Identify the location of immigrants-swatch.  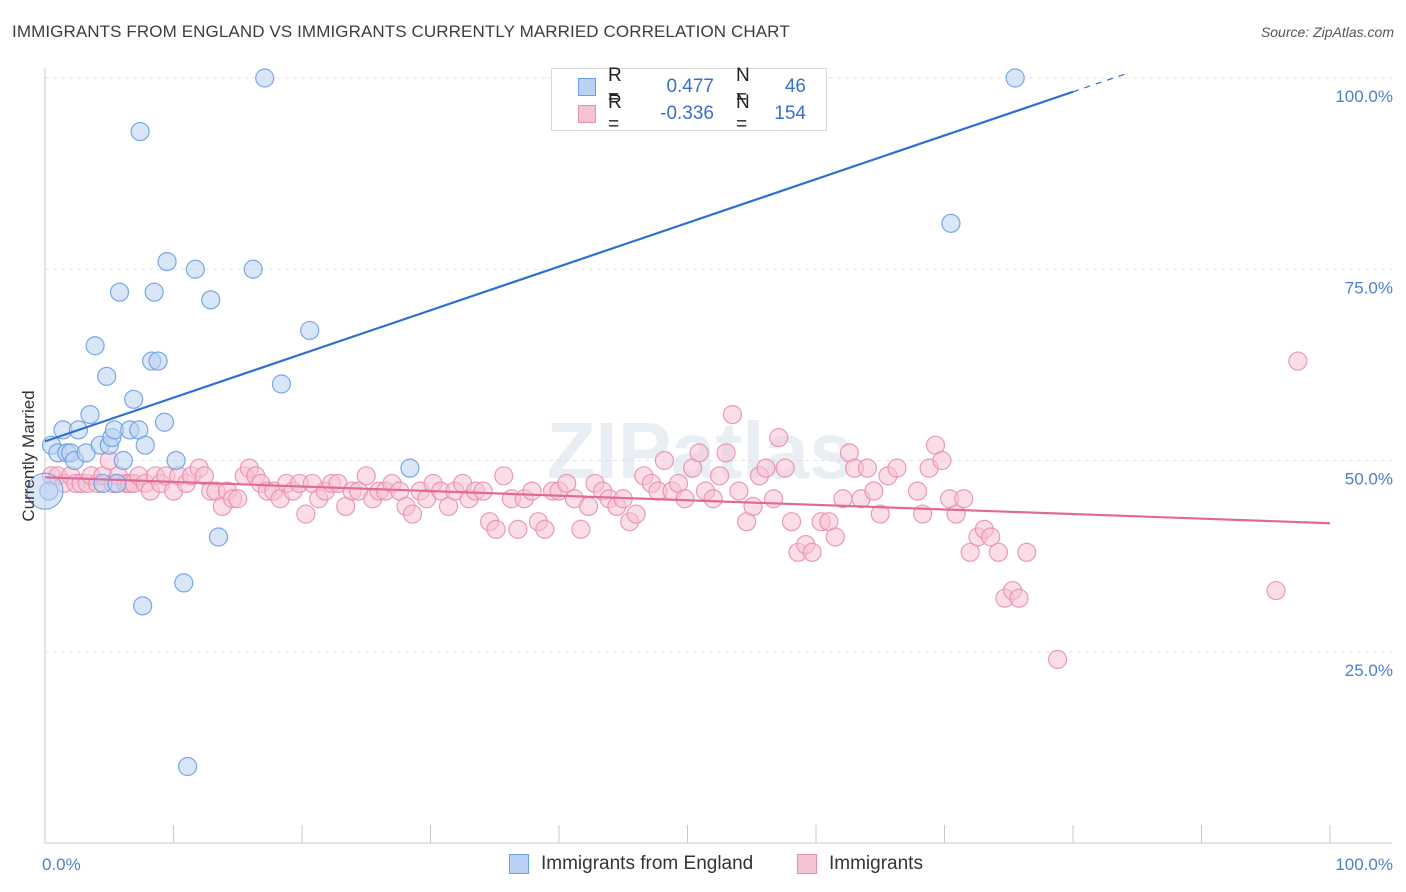
(587, 114).